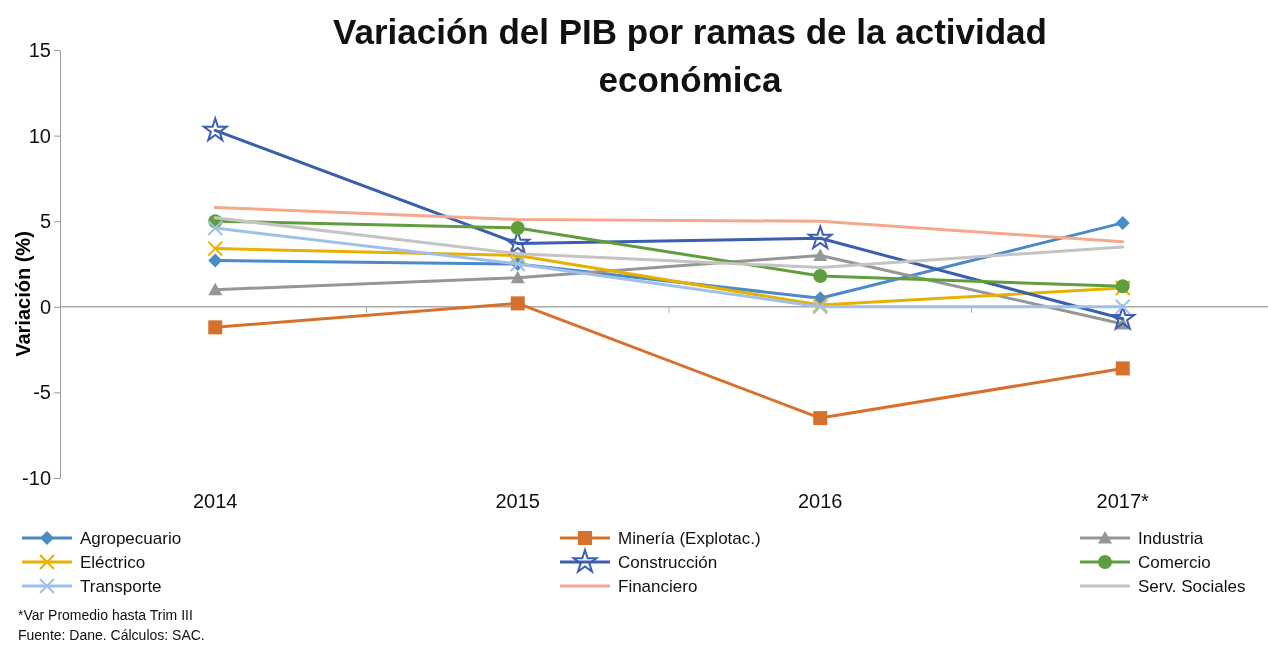  Describe the element at coordinates (36, 477) in the screenshot. I see `y-tick-label: -10` at that location.